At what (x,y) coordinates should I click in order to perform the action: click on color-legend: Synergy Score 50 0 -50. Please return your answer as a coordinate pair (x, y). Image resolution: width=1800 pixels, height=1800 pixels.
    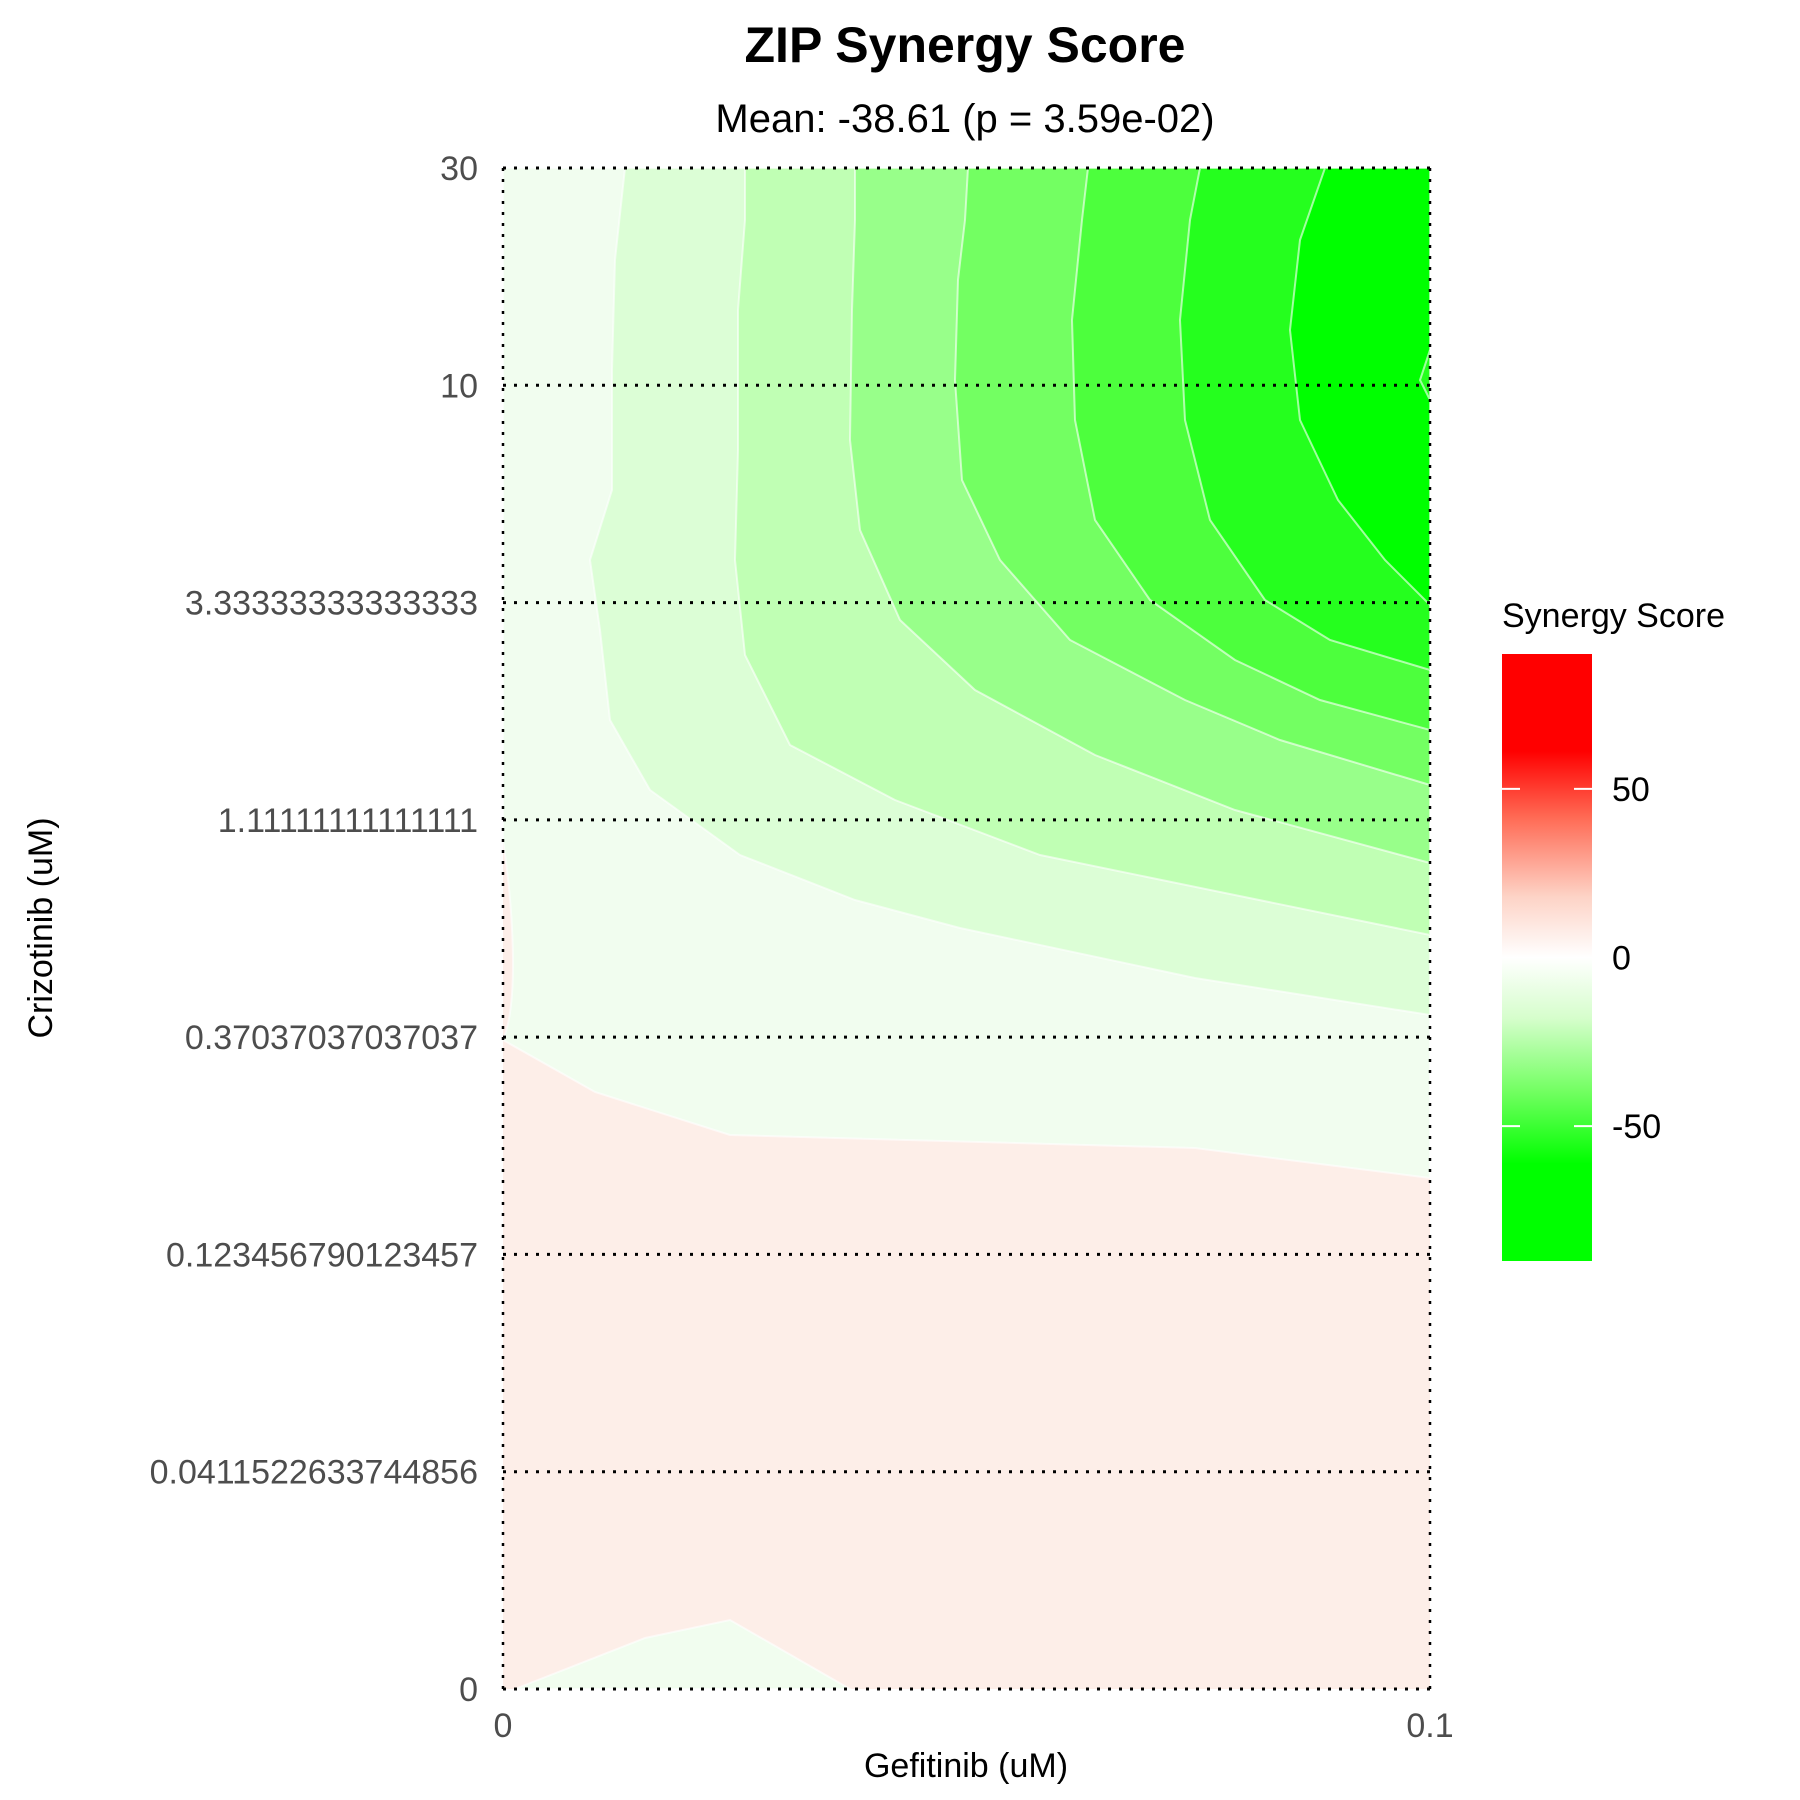
    Looking at the image, I should click on (1613, 929).